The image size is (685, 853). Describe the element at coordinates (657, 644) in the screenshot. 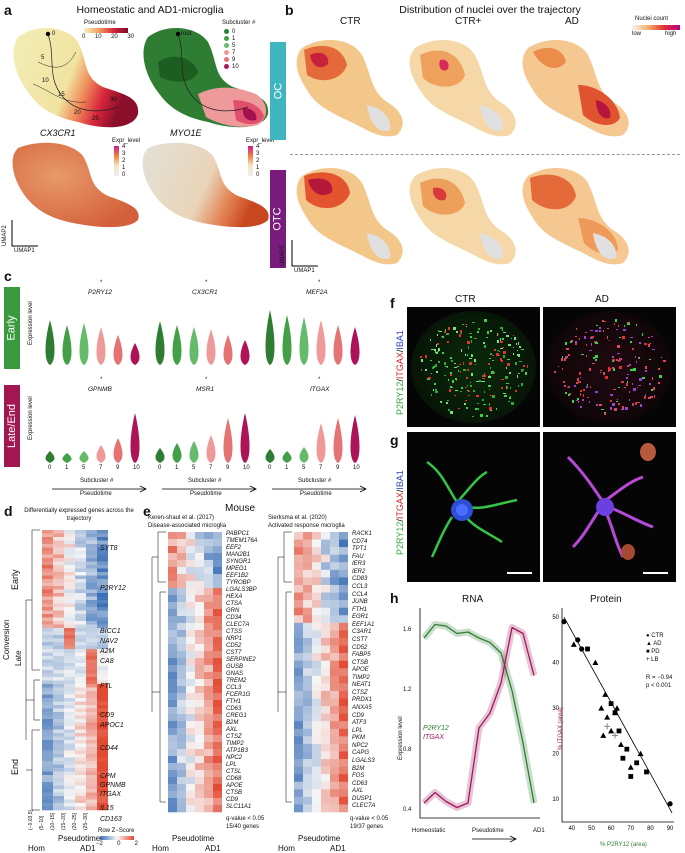

I see `legend-ad-label: AD` at that location.